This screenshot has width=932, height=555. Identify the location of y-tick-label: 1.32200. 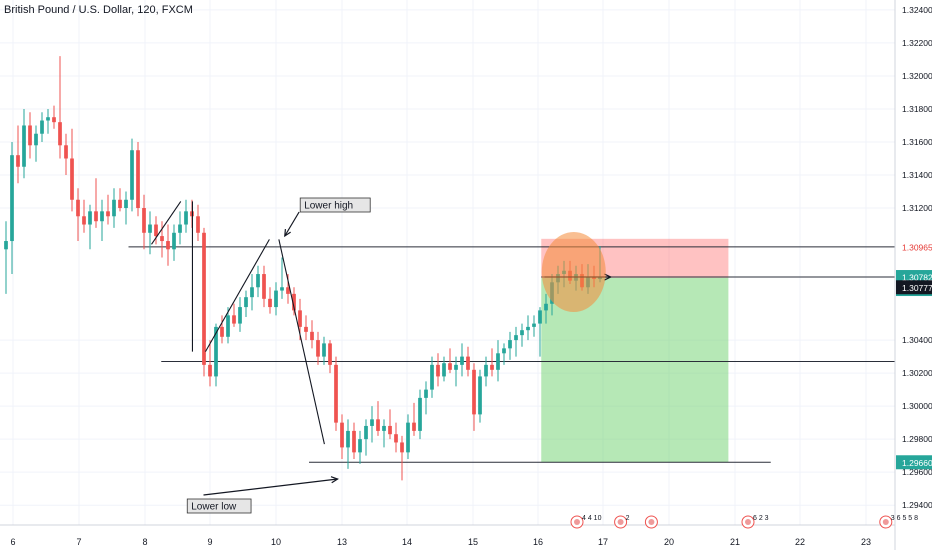
(917, 43).